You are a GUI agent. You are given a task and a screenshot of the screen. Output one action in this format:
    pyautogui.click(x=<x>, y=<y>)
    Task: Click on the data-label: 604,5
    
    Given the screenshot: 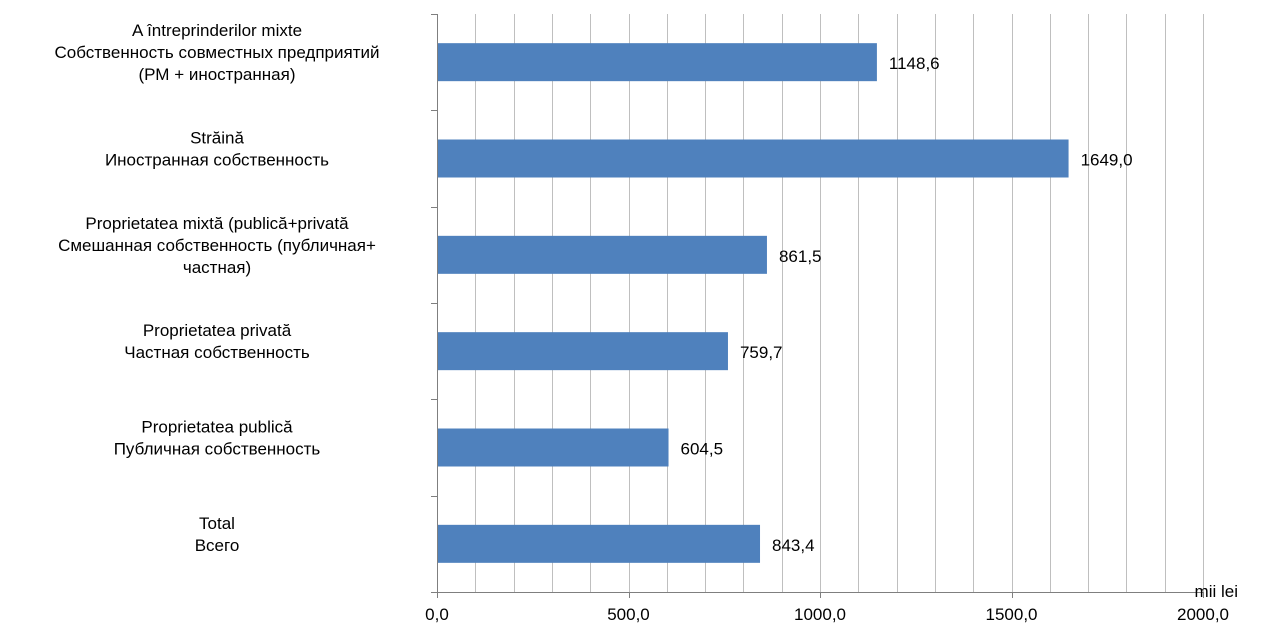 What is the action you would take?
    pyautogui.click(x=702, y=449)
    